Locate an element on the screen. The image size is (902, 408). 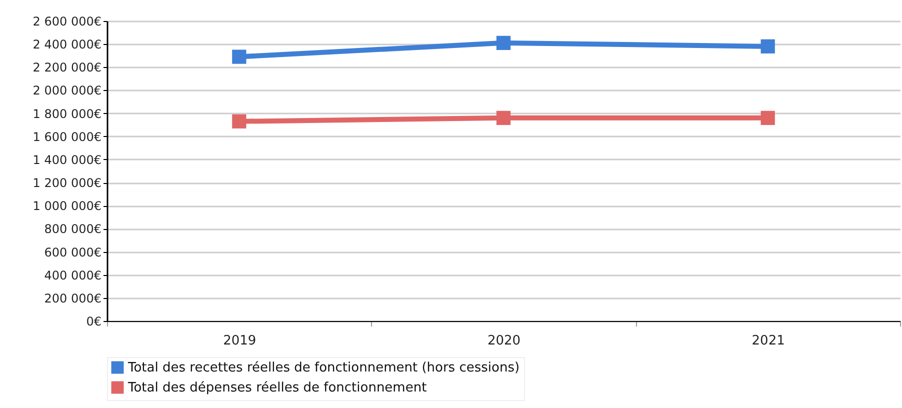
y-tick-label: 1 000 000€ is located at coordinates (67, 206).